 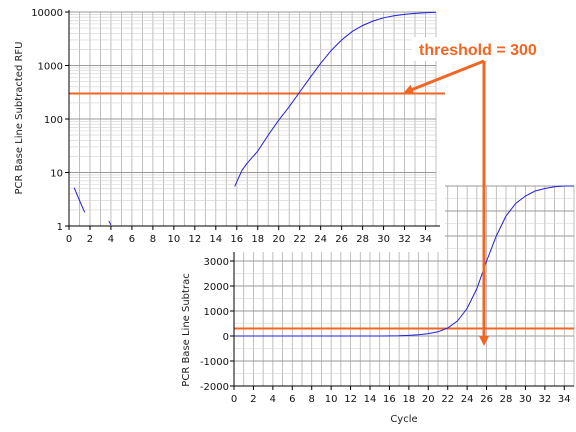 I want to click on log-x-tick-label: 20, so click(x=278, y=239).